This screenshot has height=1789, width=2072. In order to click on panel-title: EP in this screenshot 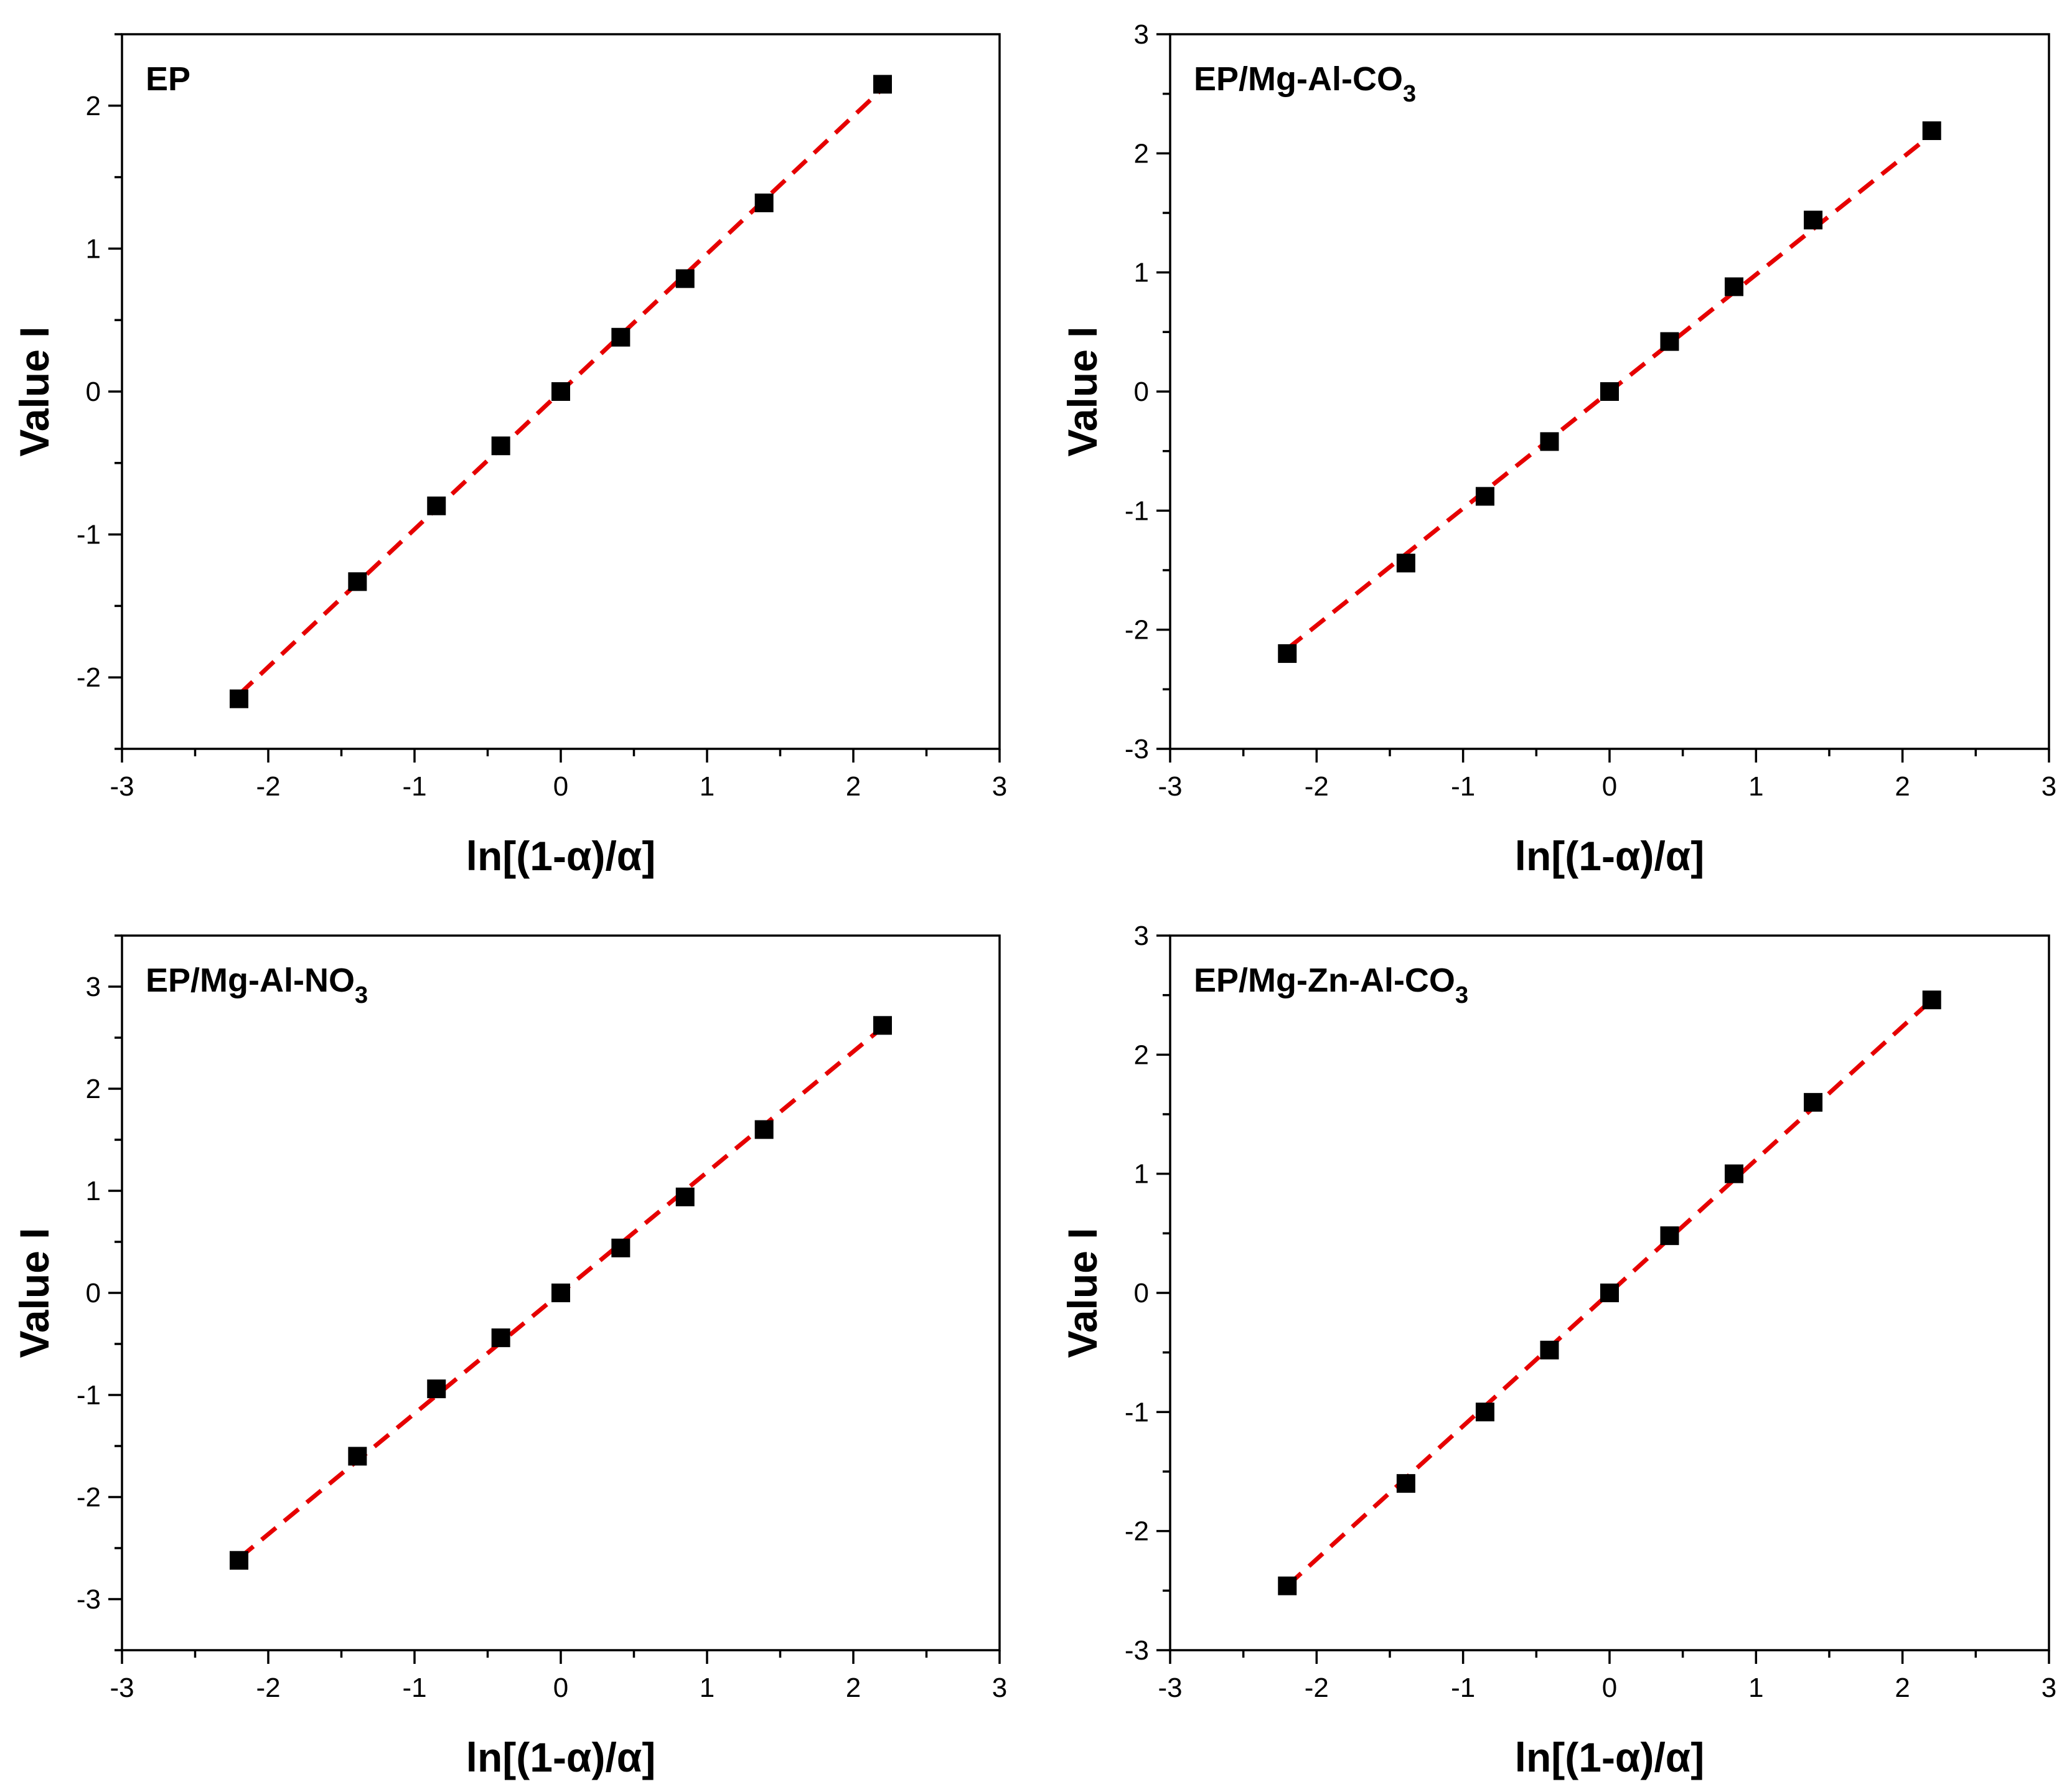, I will do `click(168, 79)`.